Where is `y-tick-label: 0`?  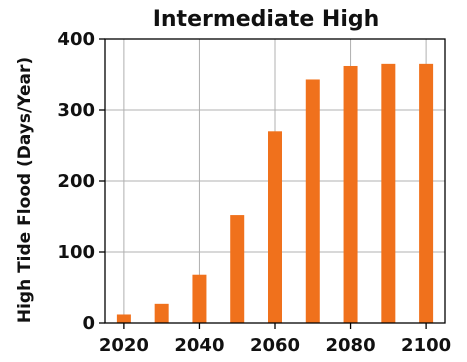
y-tick-label: 0 is located at coordinates (88, 323).